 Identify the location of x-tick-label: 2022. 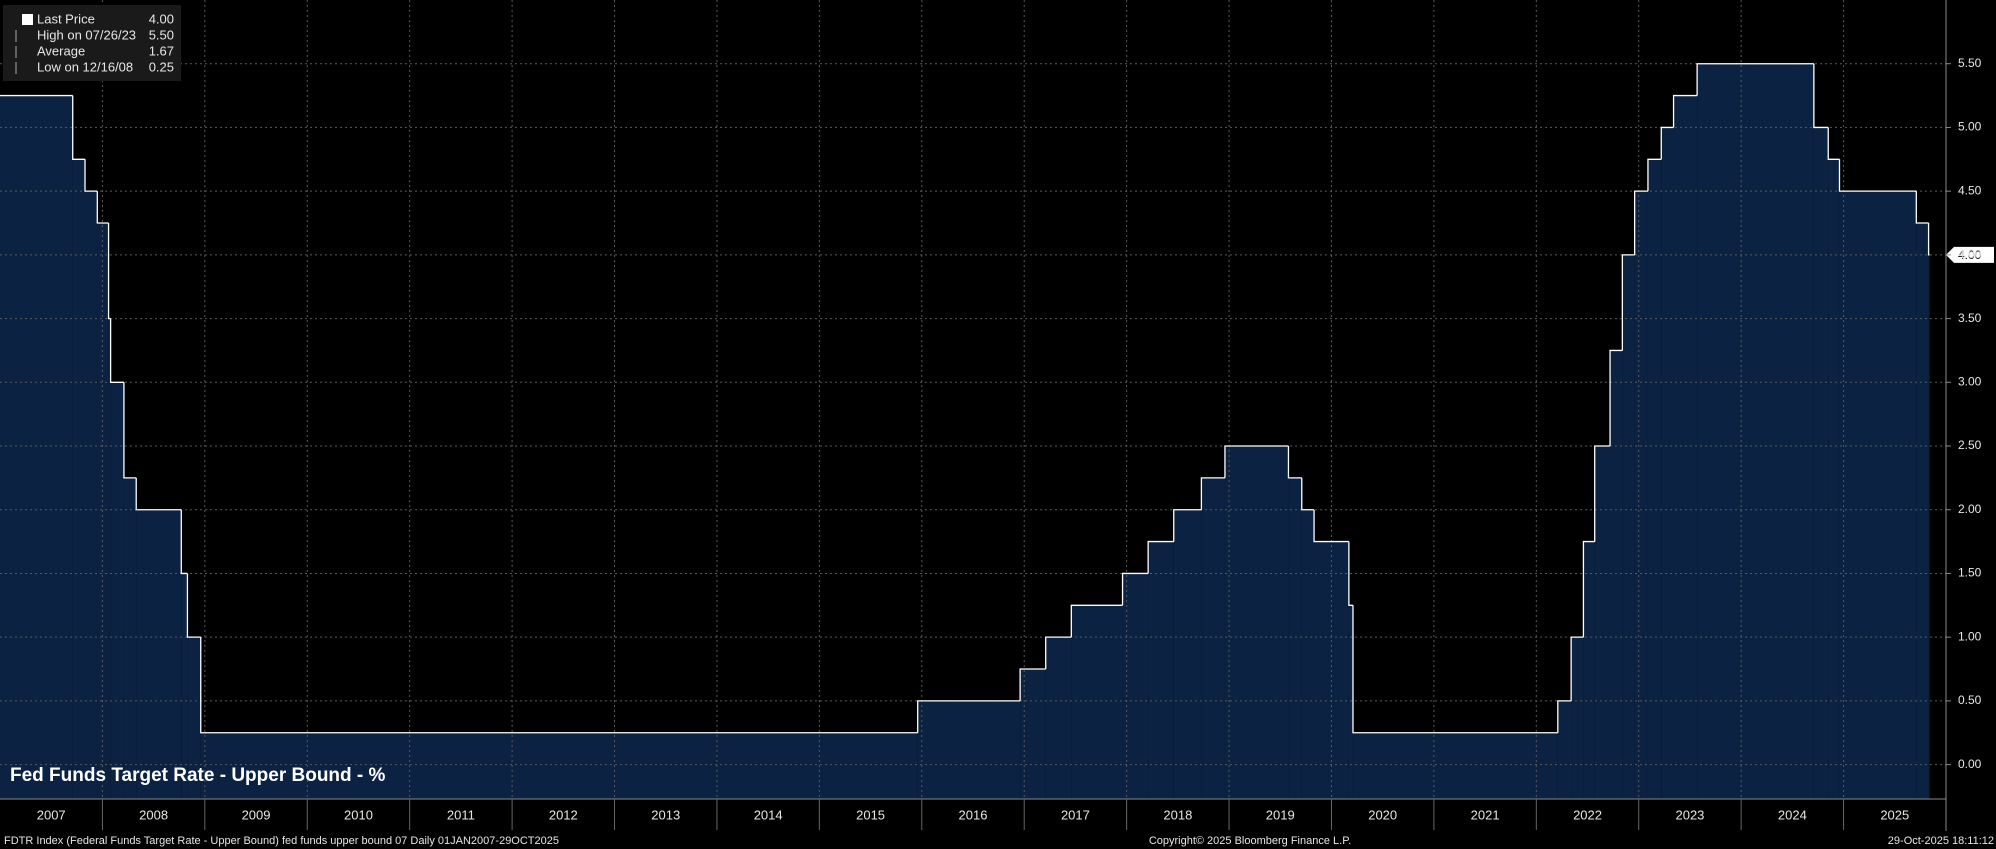
(1587, 814).